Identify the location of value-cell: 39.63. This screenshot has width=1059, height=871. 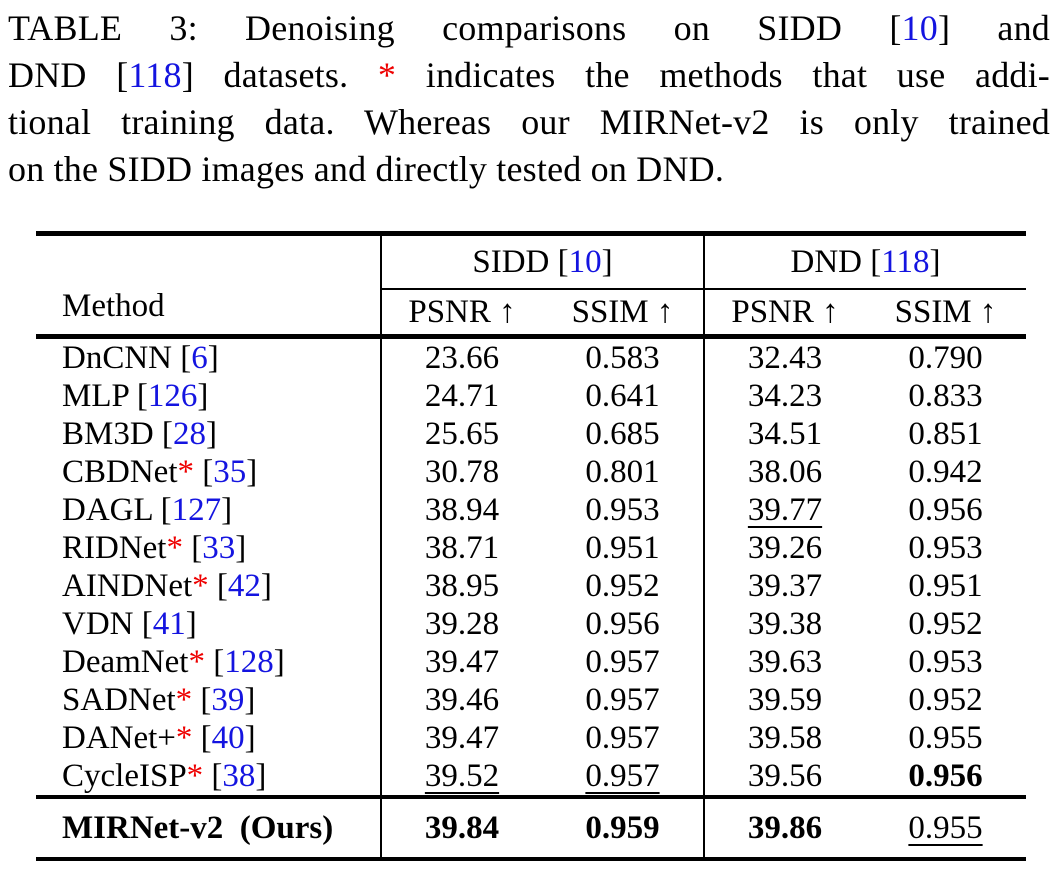
(784, 662).